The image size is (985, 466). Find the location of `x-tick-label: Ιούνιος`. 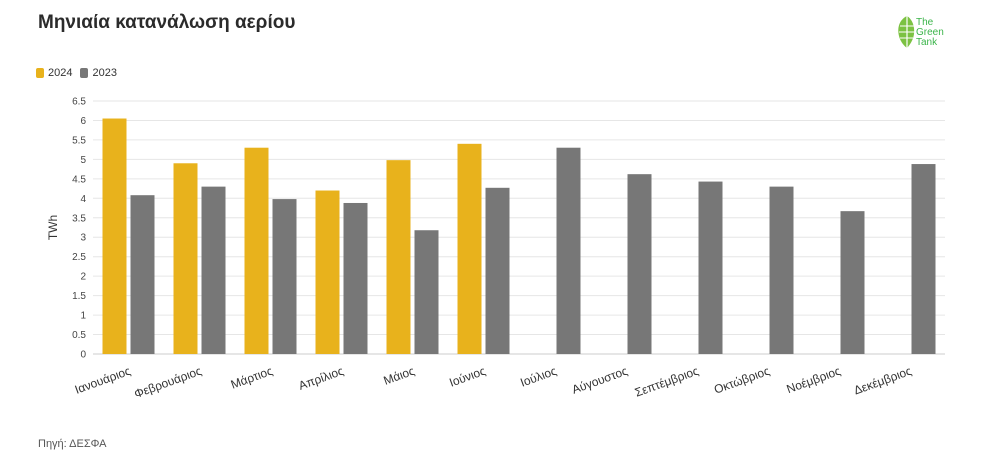

x-tick-label: Ιούνιος is located at coordinates (467, 377).